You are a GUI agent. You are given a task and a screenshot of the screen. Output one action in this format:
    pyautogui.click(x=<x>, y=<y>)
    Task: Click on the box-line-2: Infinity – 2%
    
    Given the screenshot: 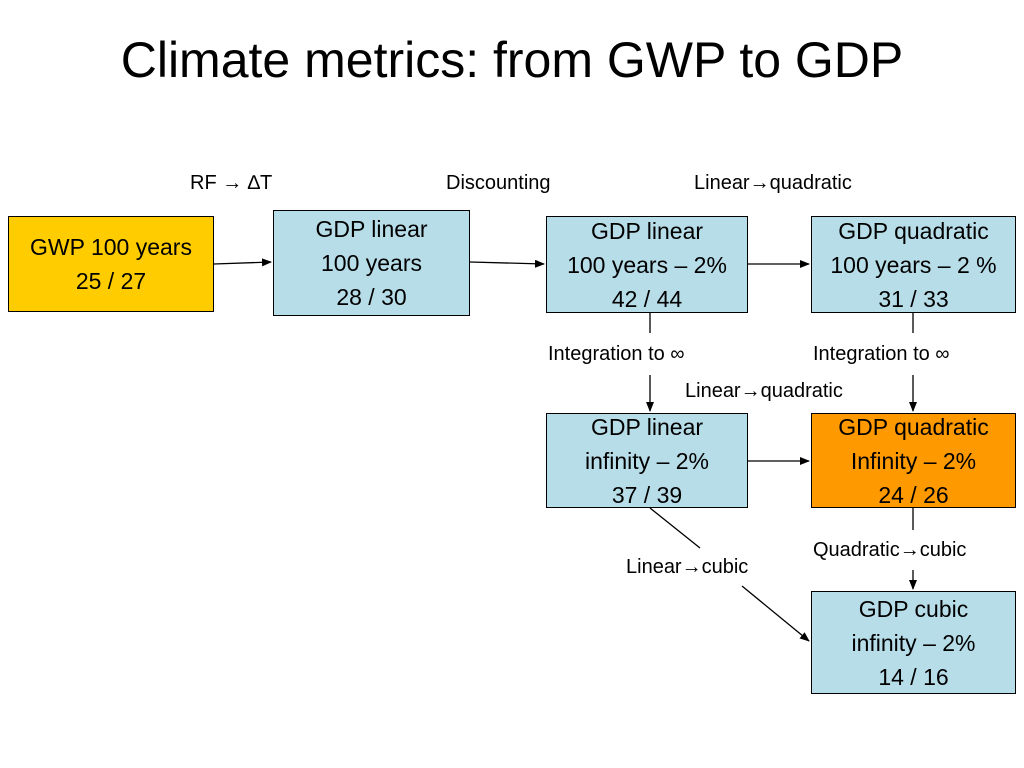 What is the action you would take?
    pyautogui.click(x=913, y=460)
    